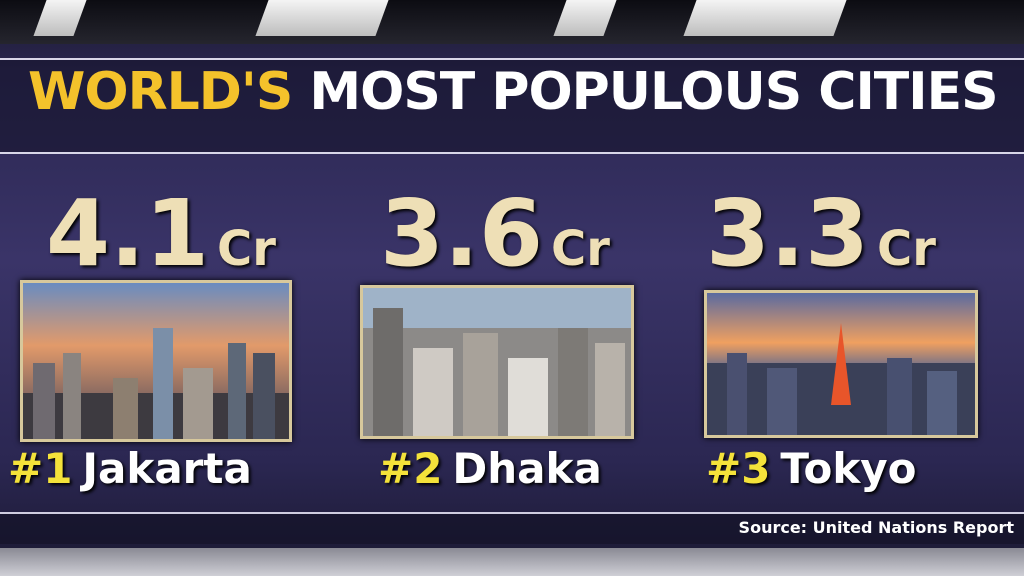 This screenshot has width=1024, height=576. Describe the element at coordinates (160, 92) in the screenshot. I see `title-highlight: WORLD'S` at that location.